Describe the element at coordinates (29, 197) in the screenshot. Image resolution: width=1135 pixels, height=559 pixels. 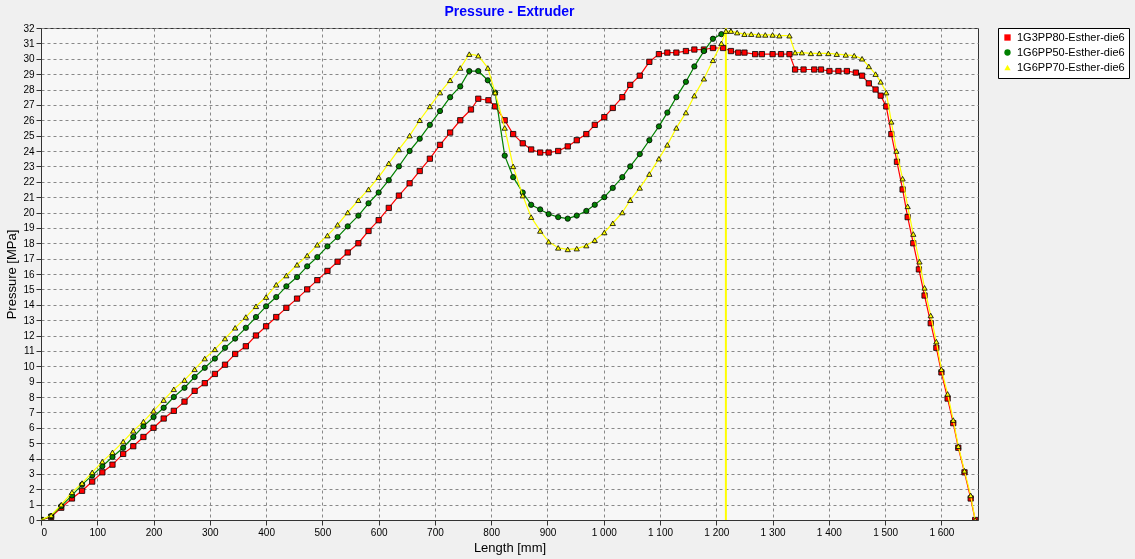
I see `y-tick-label: 21` at that location.